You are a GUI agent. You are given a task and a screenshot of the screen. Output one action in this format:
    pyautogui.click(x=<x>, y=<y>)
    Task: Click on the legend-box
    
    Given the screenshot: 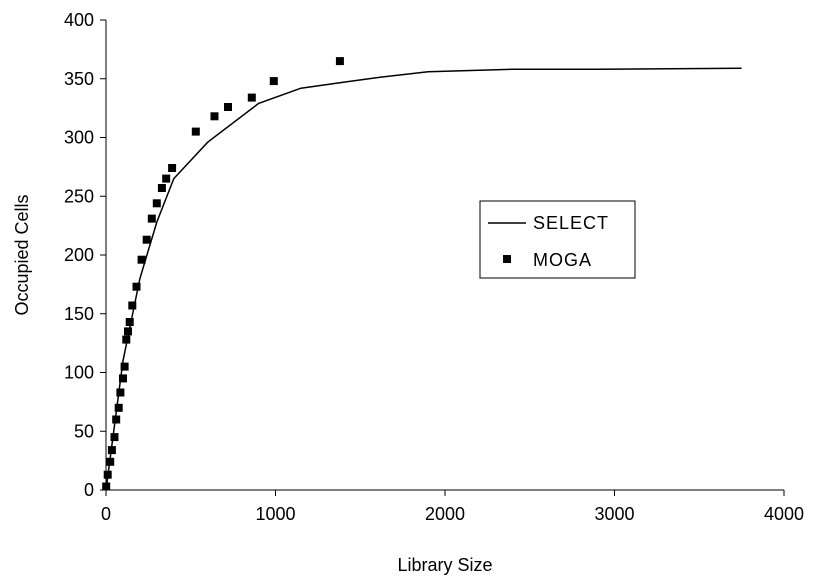 What is the action you would take?
    pyautogui.click(x=557, y=239)
    